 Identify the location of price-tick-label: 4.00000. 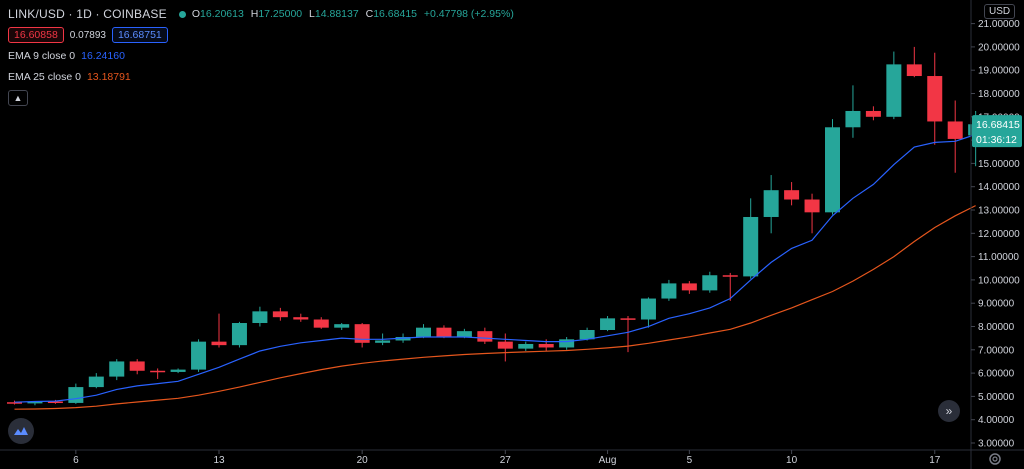
(996, 420).